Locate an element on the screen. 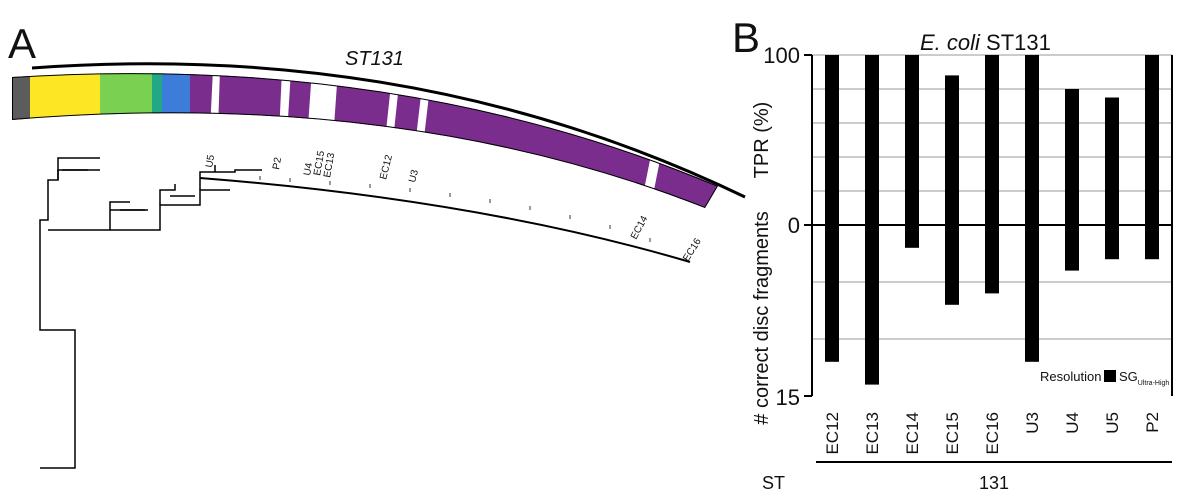 This screenshot has width=1188, height=495. ytick-label-100: 100 is located at coordinates (781, 55).